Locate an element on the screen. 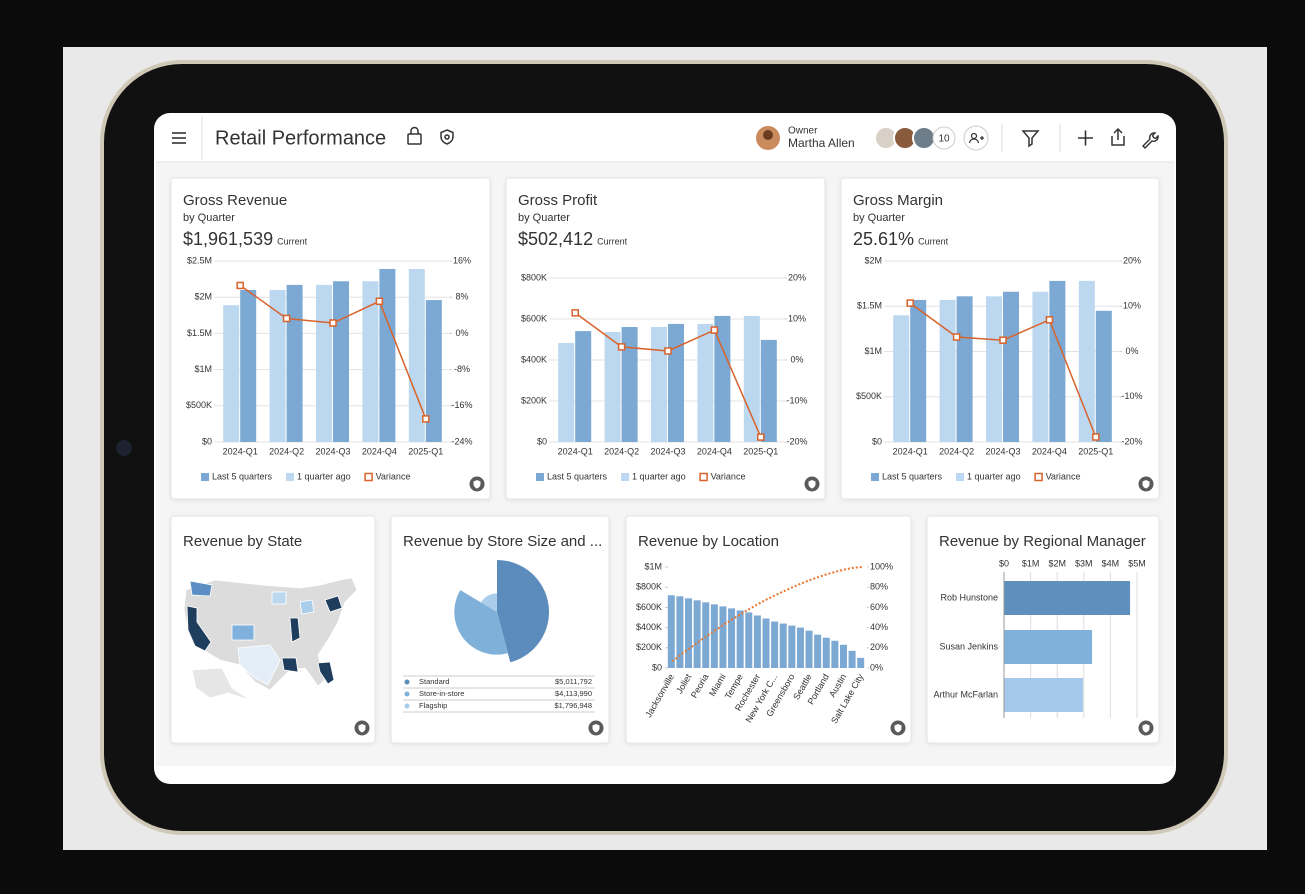 The width and height of the screenshot is (1305, 894). lock-icon is located at coordinates (414, 135).